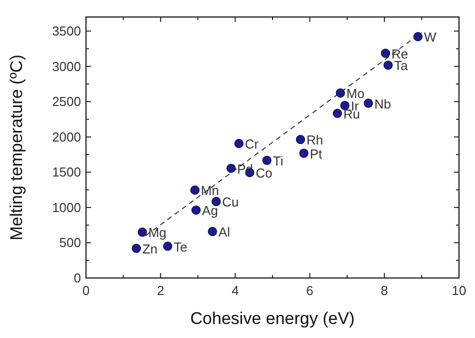  I want to click on x-tick-label: 6, so click(310, 290).